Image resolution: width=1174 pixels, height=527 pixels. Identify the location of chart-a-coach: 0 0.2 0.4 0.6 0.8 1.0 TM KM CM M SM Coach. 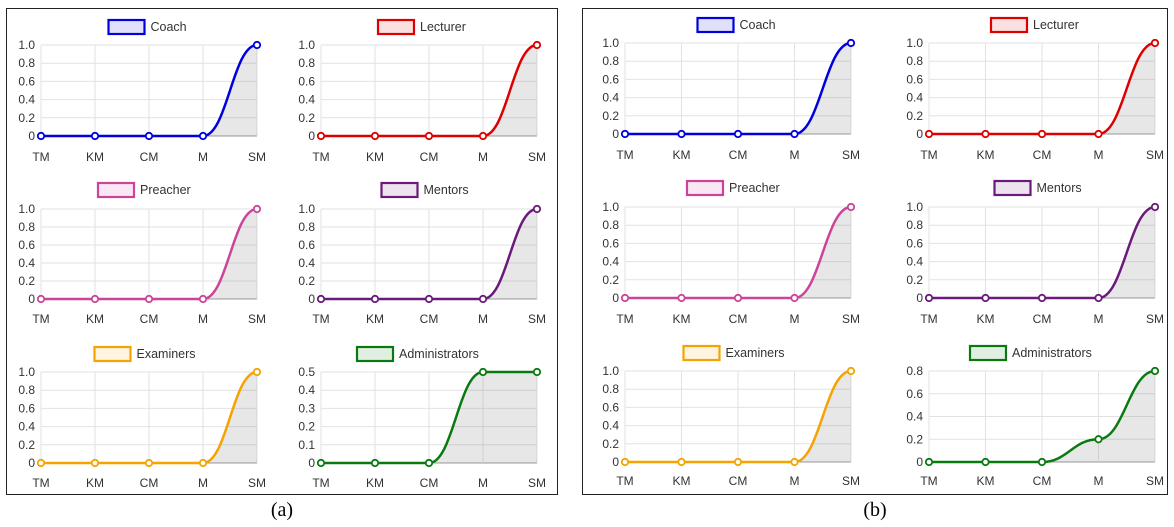
(142, 91).